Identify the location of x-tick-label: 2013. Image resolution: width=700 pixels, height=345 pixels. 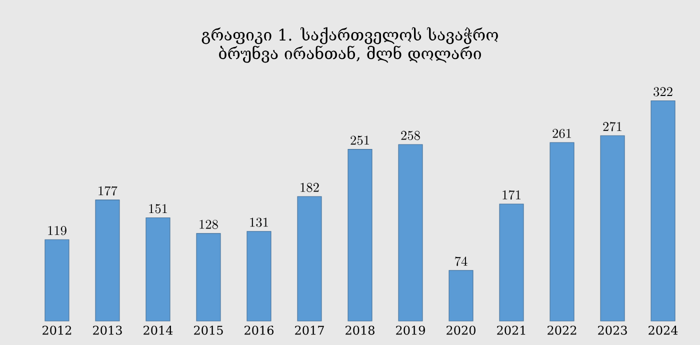
(107, 330).